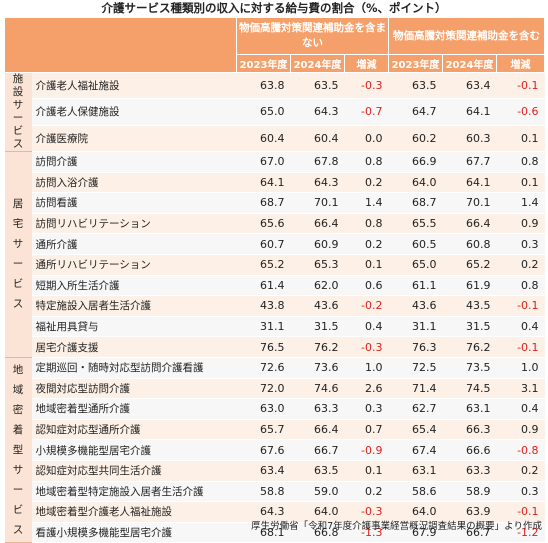 This screenshot has height=543, width=548. What do you see at coordinates (366, 389) in the screenshot?
I see `value-cell: 2.6` at bounding box center [366, 389].